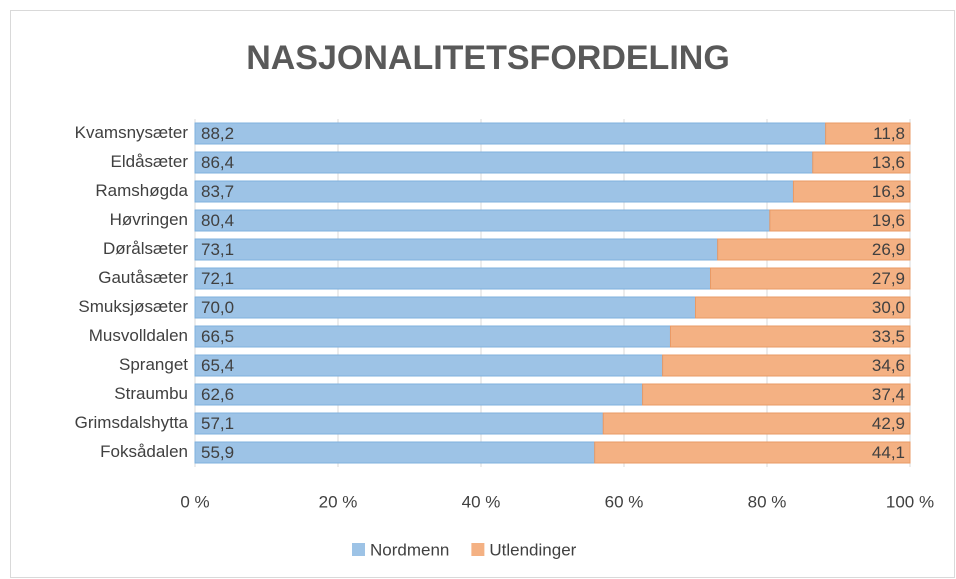 This screenshot has width=956, height=579. What do you see at coordinates (217, 162) in the screenshot?
I see `data-label: 86,4` at bounding box center [217, 162].